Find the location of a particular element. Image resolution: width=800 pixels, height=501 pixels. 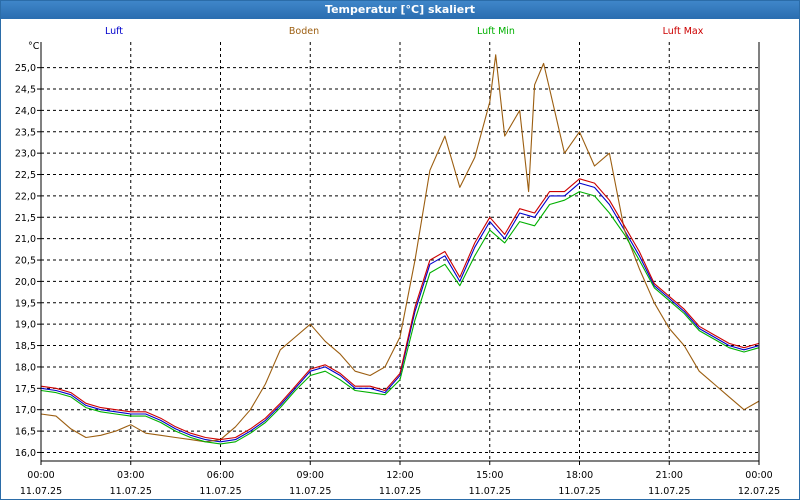

y-tick-label: 22,5 is located at coordinates (25, 175).